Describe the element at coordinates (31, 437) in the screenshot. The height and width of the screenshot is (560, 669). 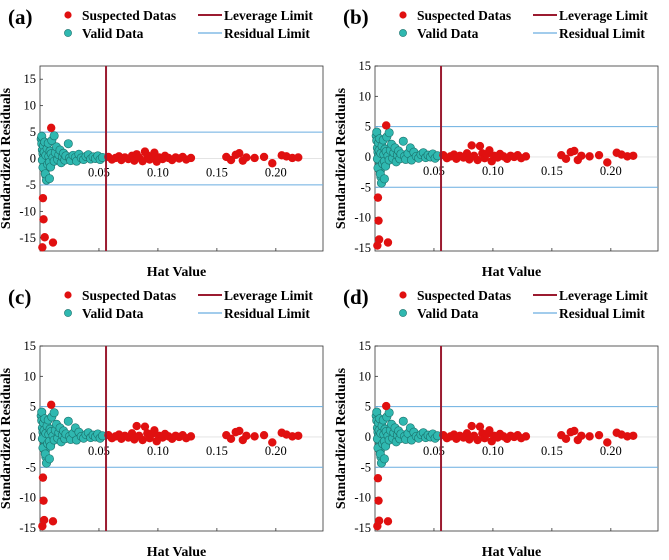
I see `y-axis: 15 10 5 0 -5 -10 -15` at that location.